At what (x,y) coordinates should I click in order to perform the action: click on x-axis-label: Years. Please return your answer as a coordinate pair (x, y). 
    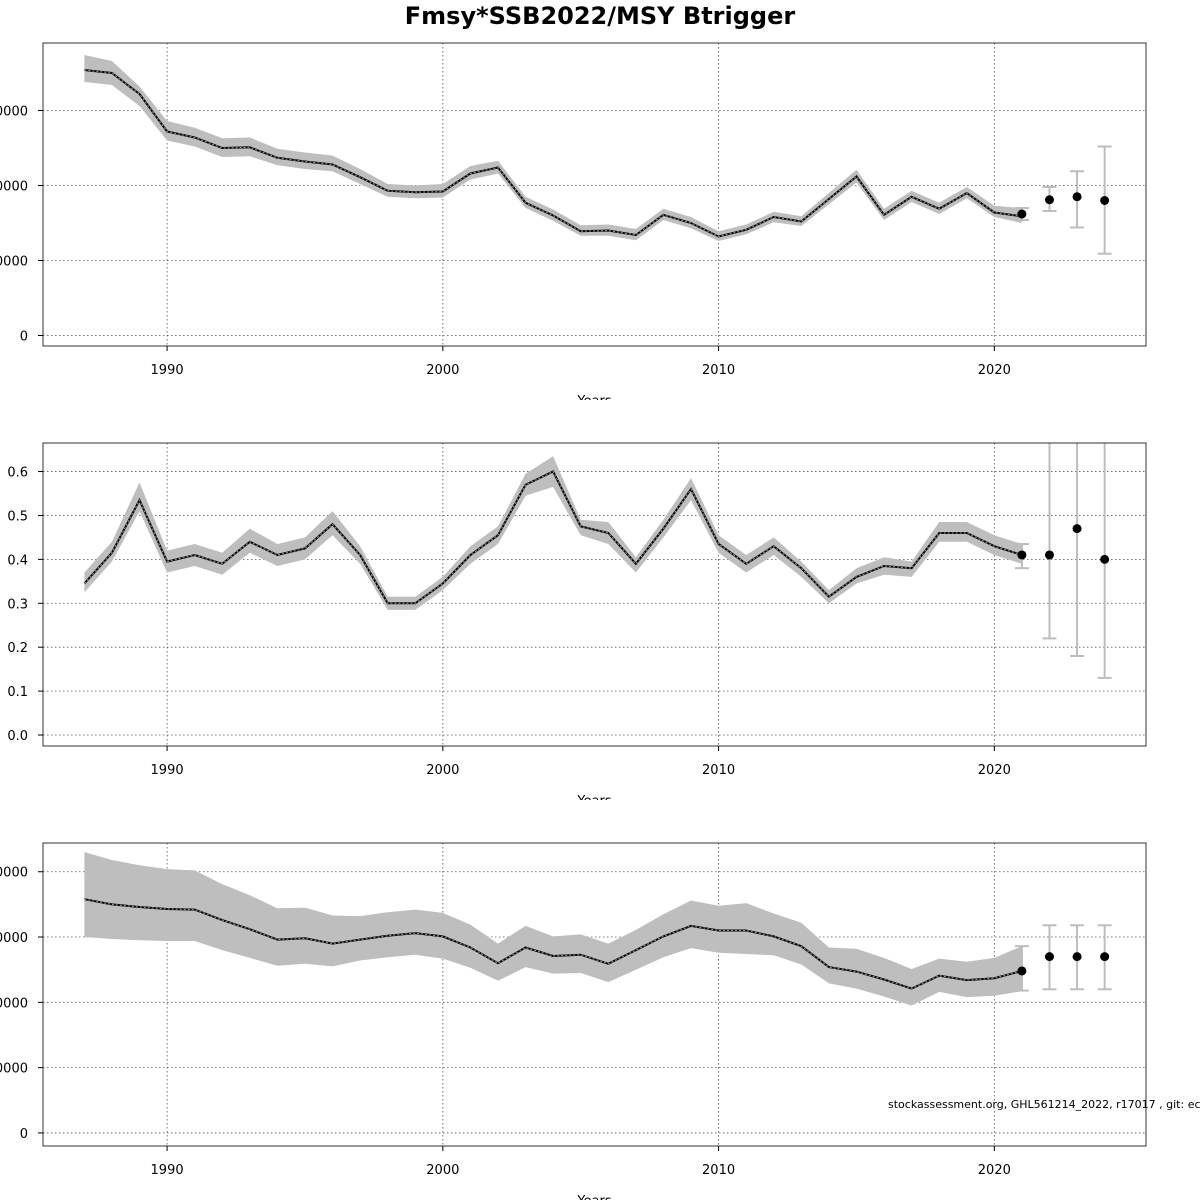
    Looking at the image, I should click on (594, 1197).